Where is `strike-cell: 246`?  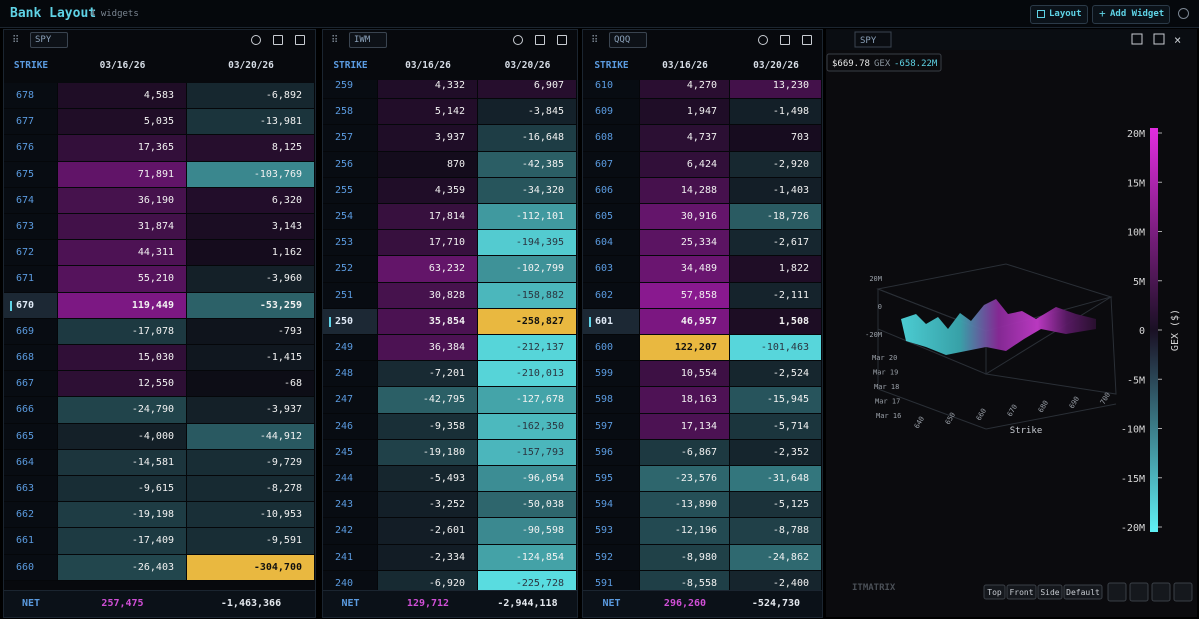
strike-cell: 246 is located at coordinates (350, 426).